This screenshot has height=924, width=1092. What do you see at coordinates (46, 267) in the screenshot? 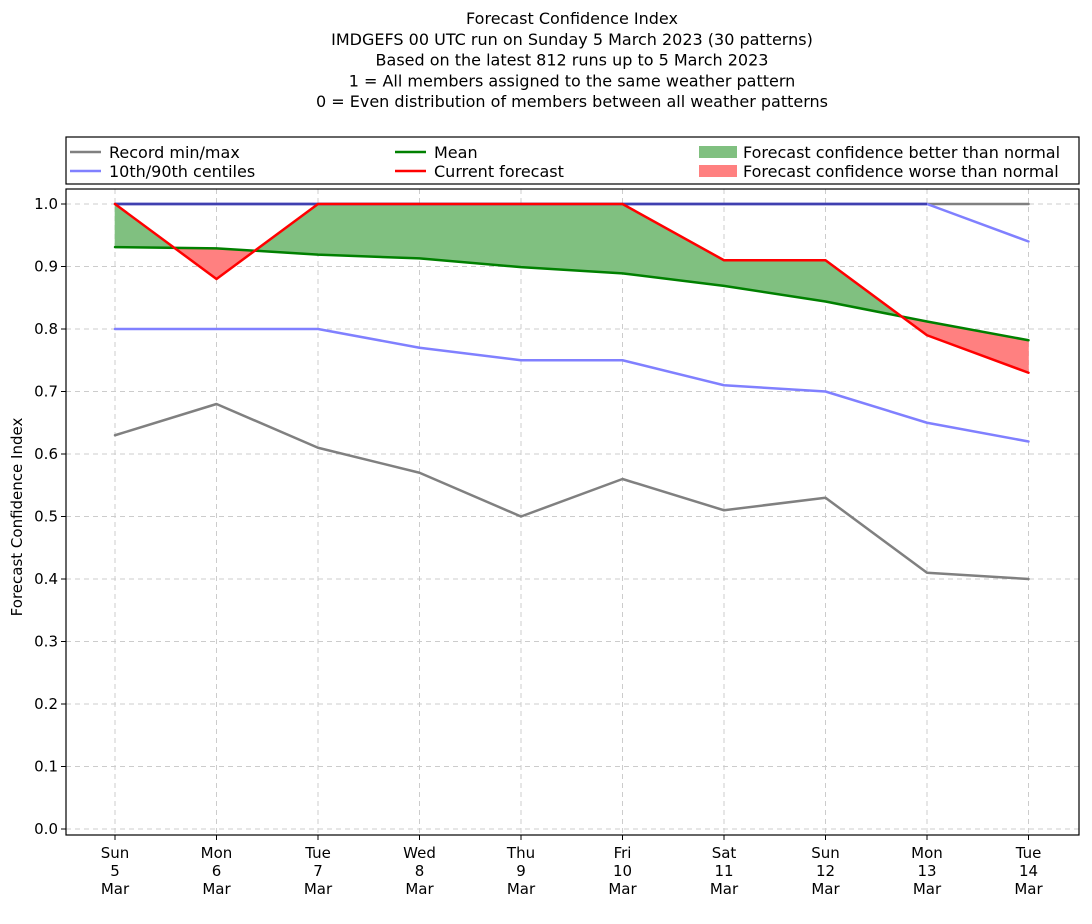
I see `ytick-label-0.9: 0.9` at bounding box center [46, 267].